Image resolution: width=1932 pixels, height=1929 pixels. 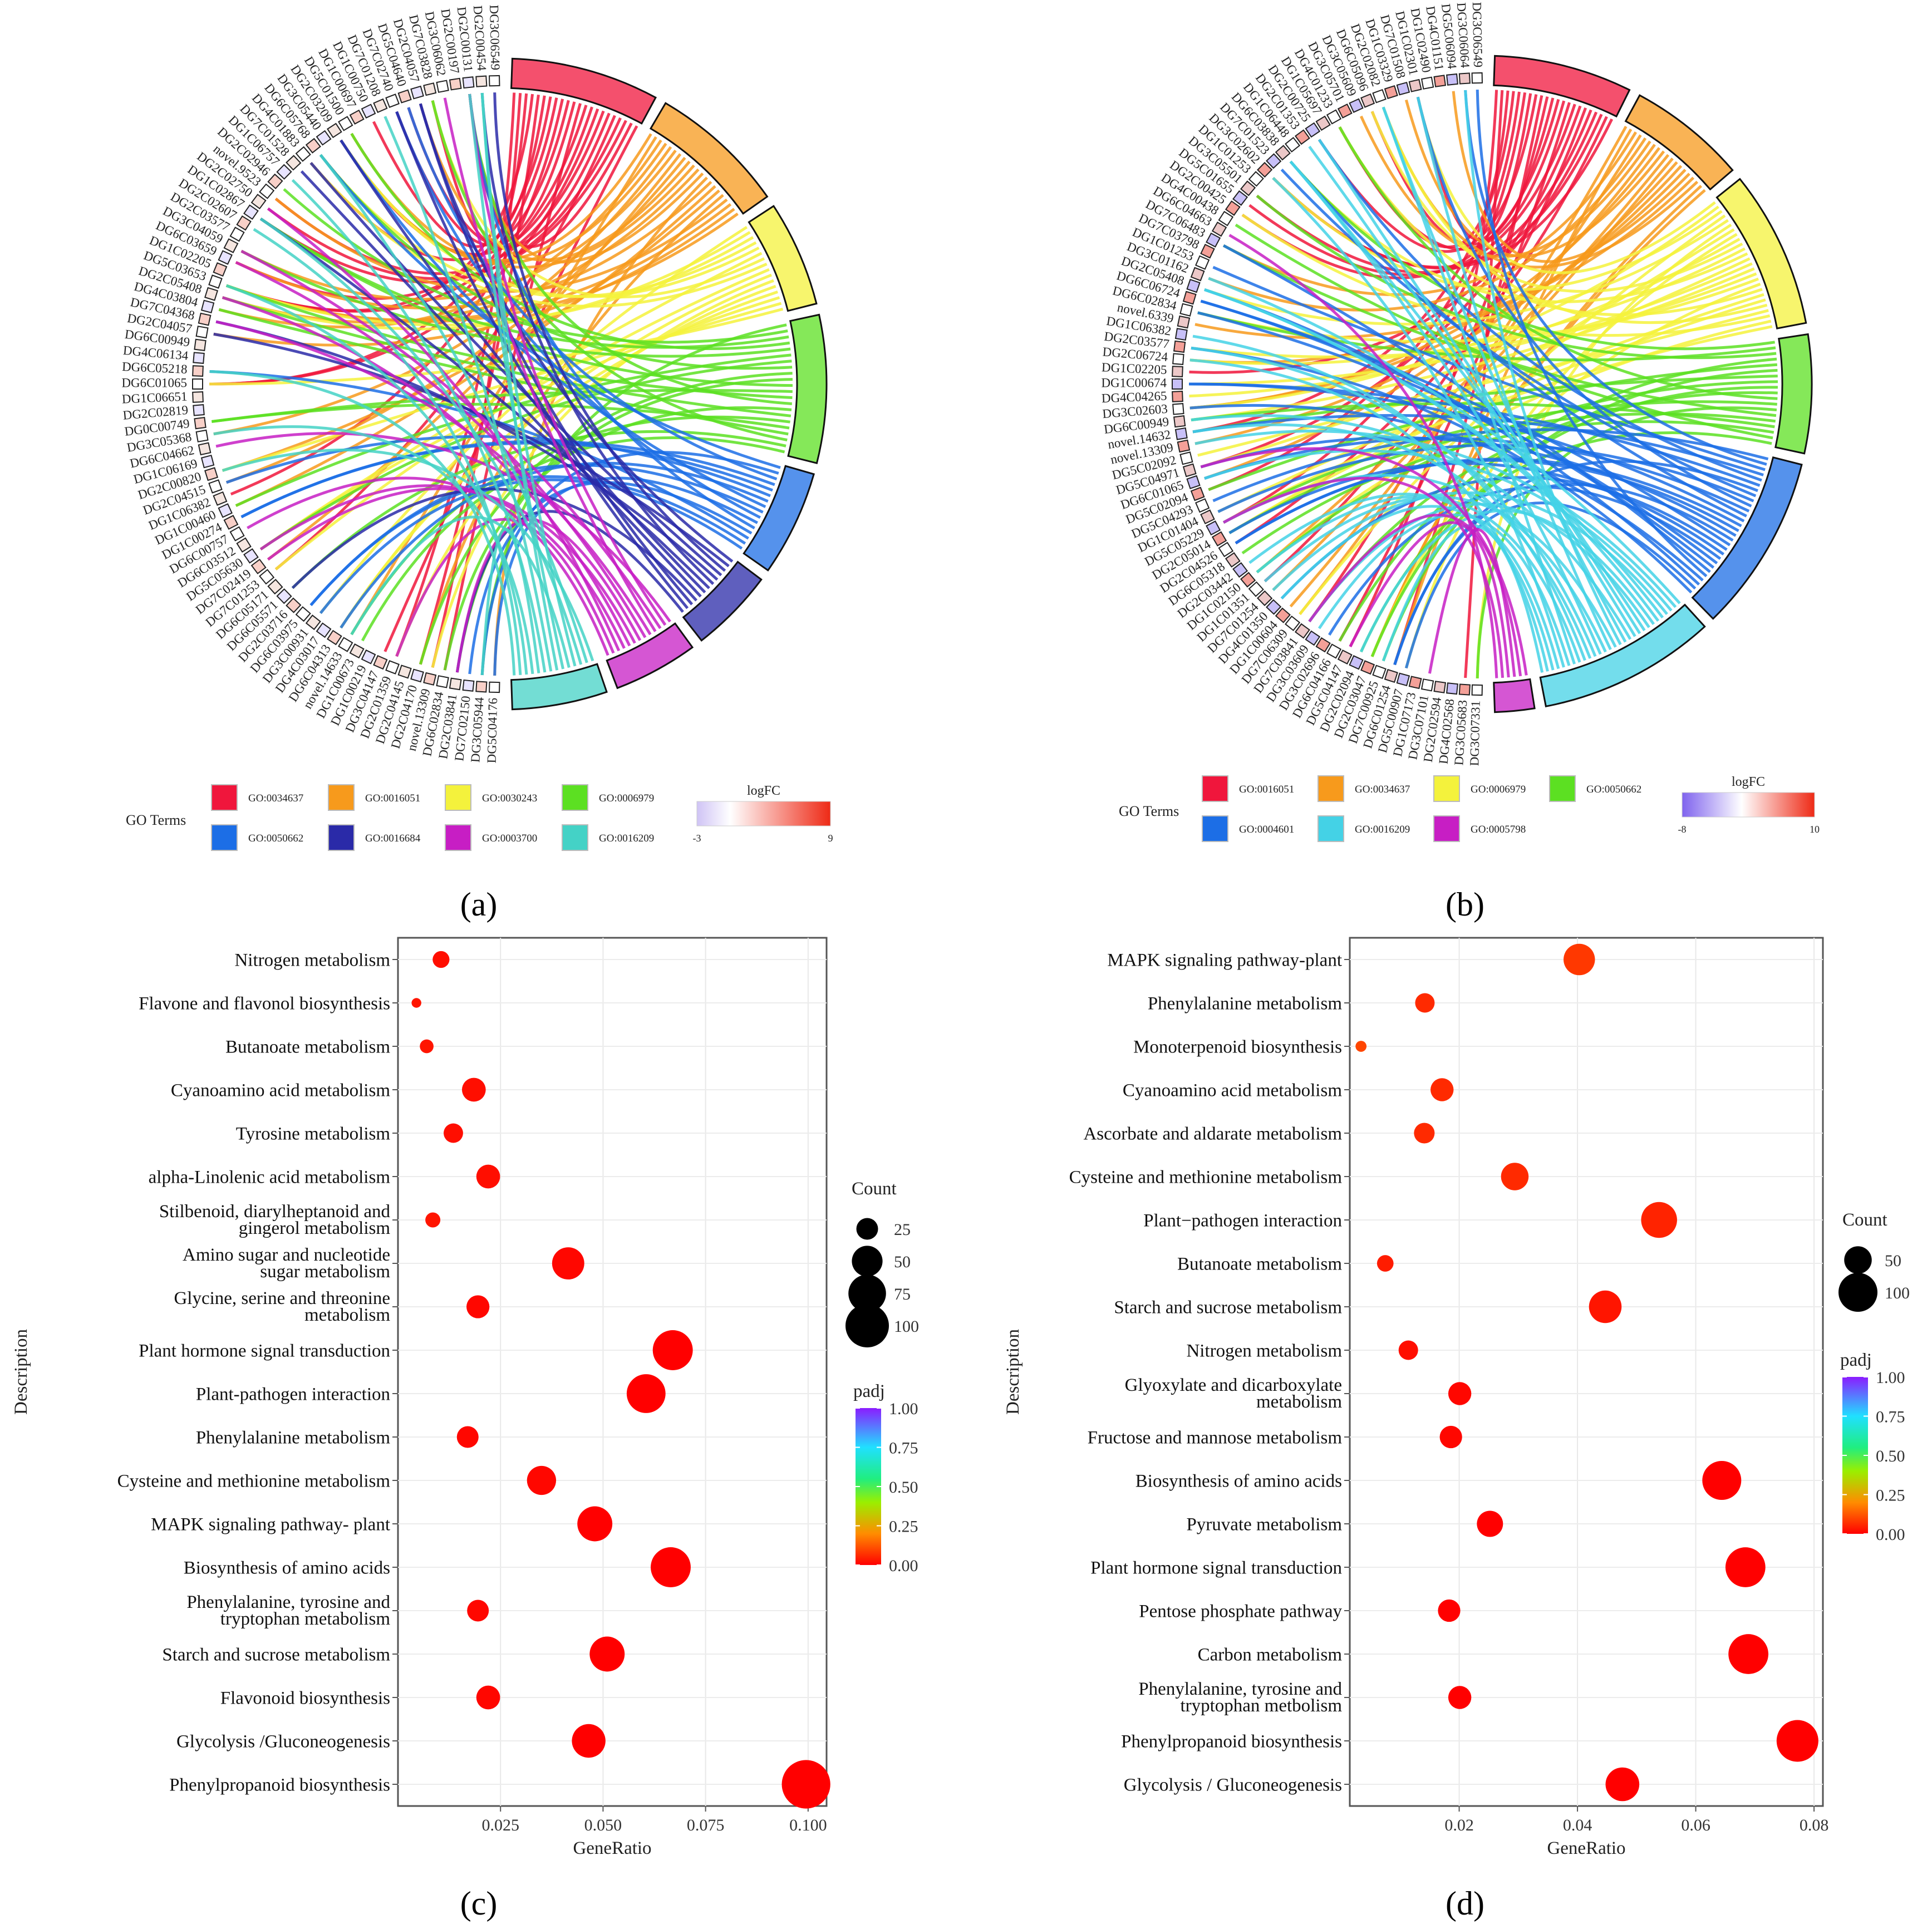 What do you see at coordinates (1206, 1178) in the screenshot?
I see `description-label: Cysteine and methionine metabolism` at bounding box center [1206, 1178].